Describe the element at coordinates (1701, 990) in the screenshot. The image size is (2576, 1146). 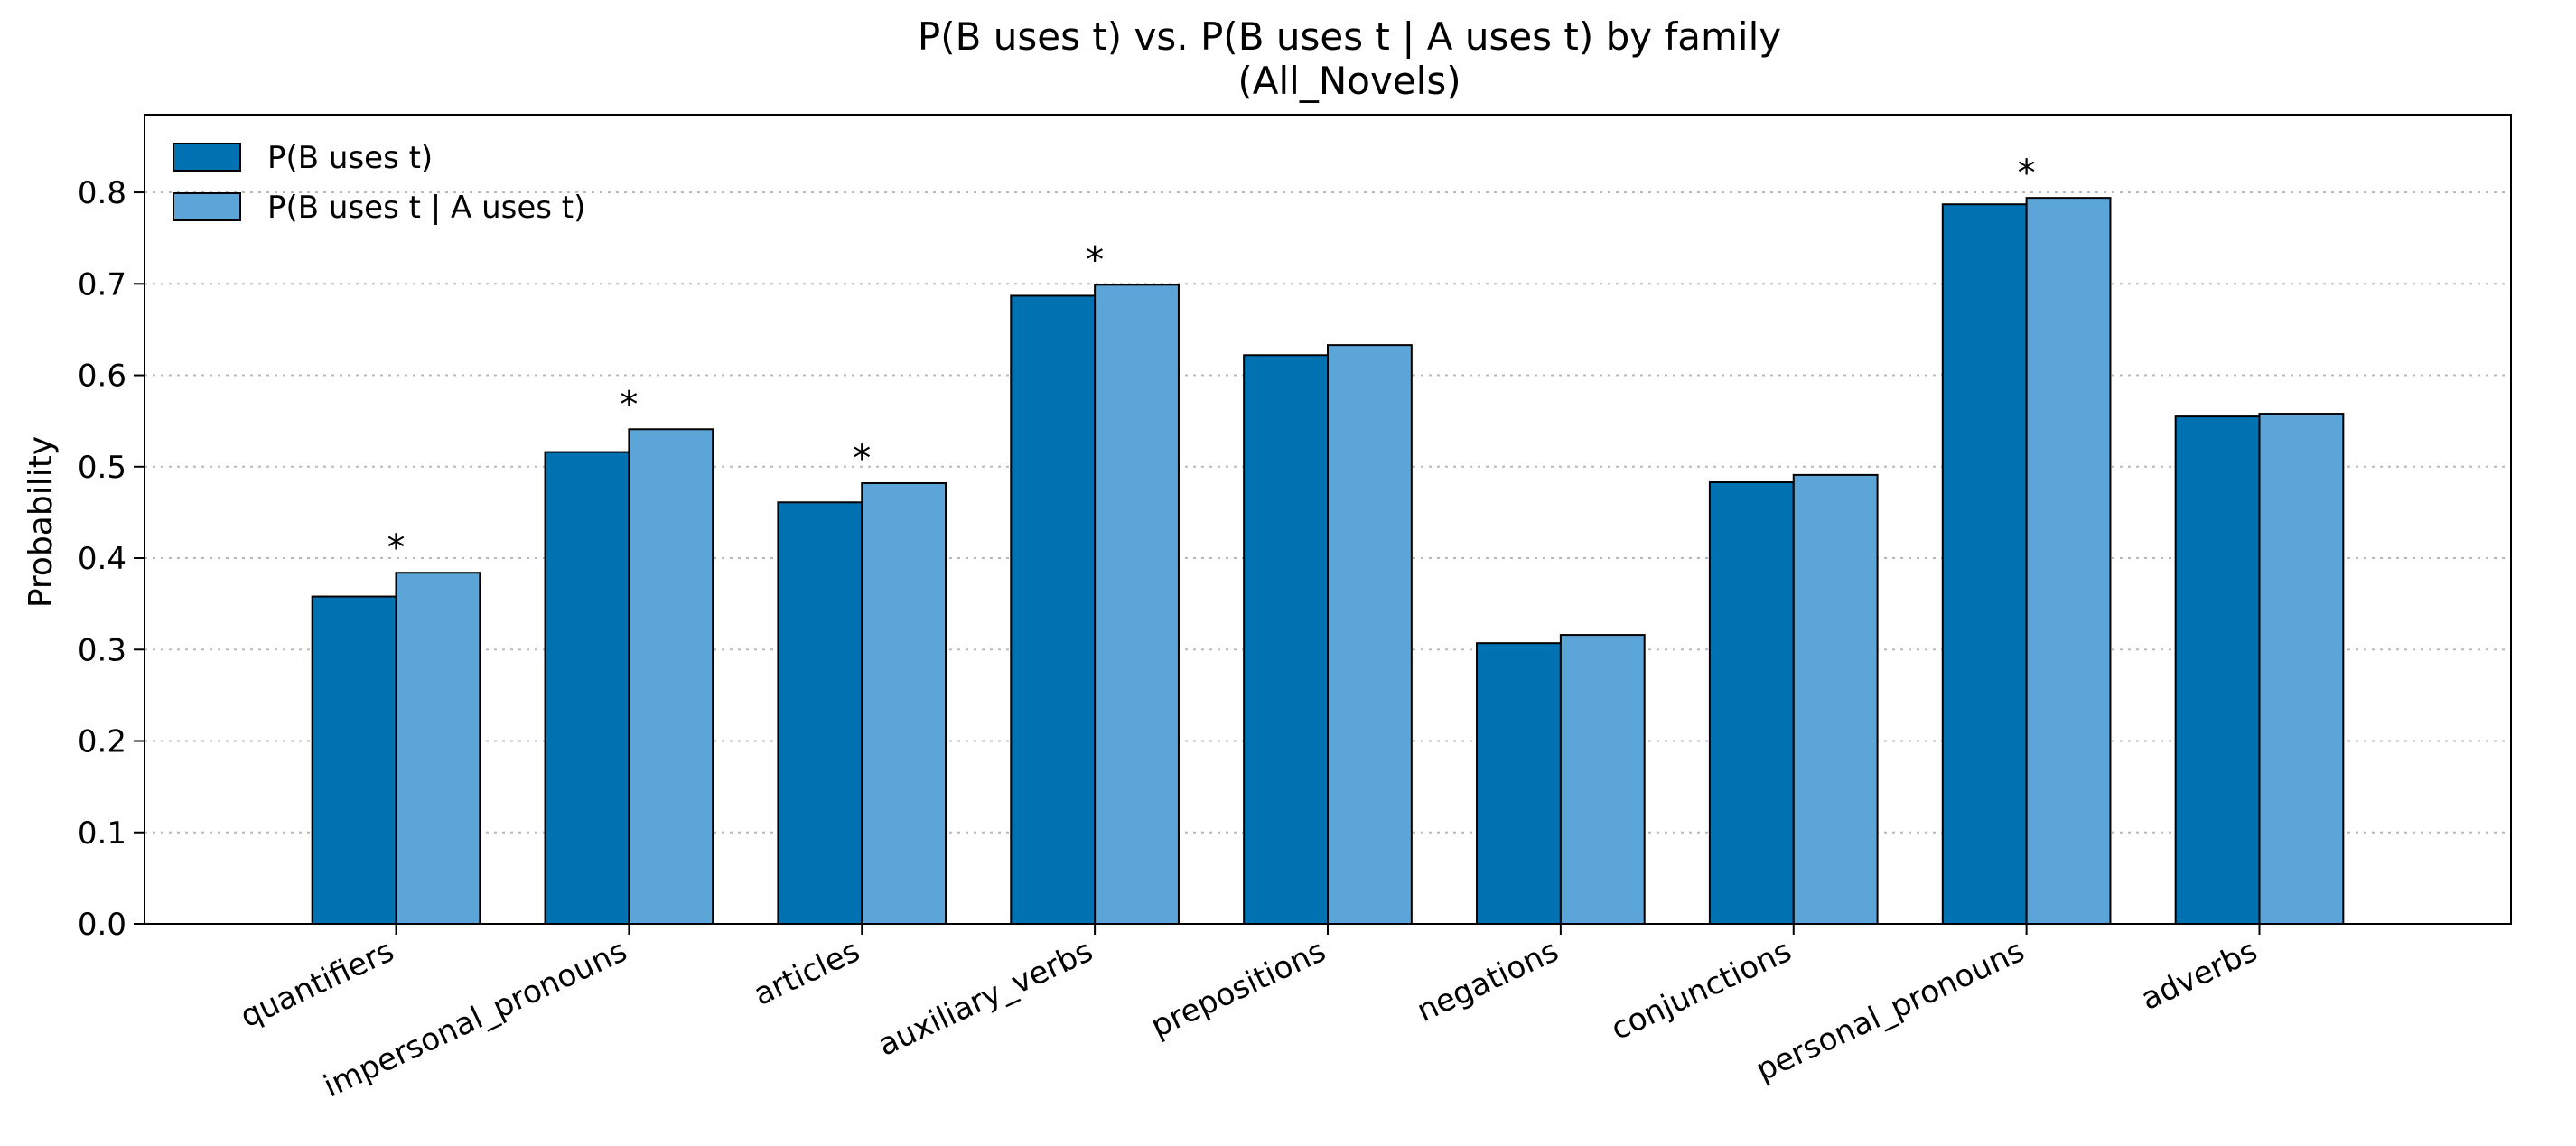
I see `x-tick-label: conjunctions` at that location.